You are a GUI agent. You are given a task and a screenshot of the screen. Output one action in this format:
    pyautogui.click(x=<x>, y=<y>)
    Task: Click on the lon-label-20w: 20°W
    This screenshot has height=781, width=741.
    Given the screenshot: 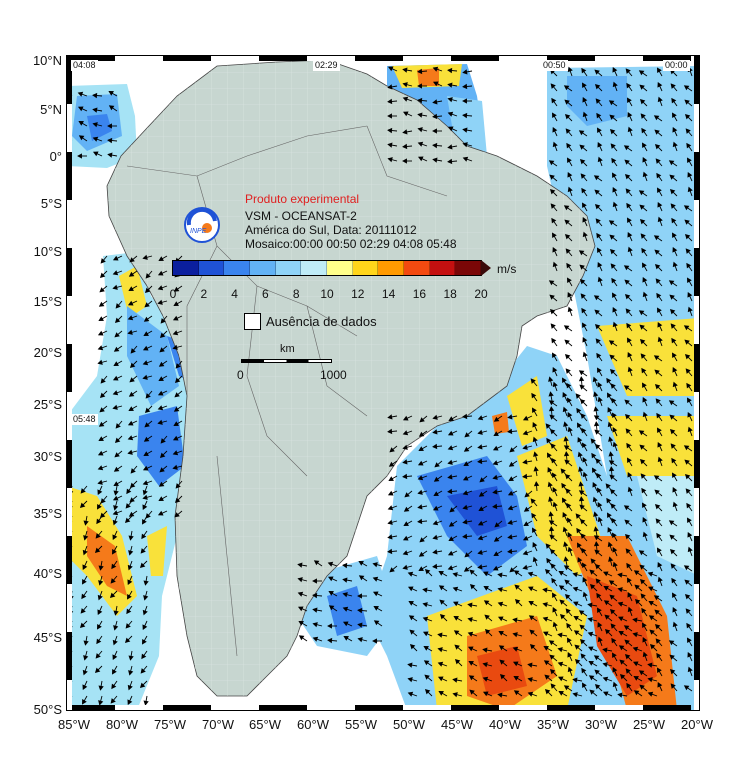 What is the action you would take?
    pyautogui.click(x=697, y=724)
    